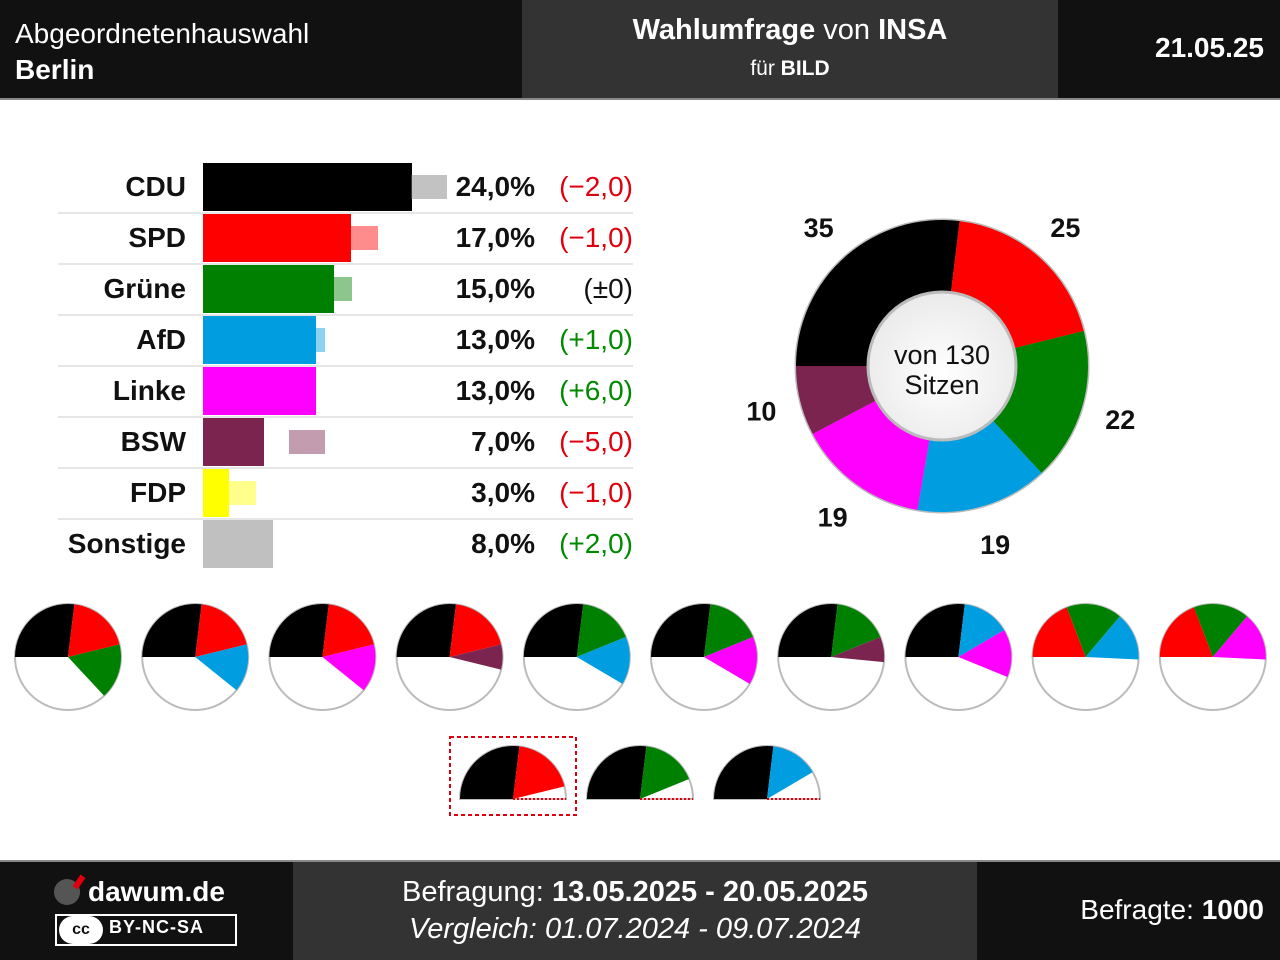 The image size is (1280, 960). I want to click on previous-value-marker-bsw, so click(307, 442).